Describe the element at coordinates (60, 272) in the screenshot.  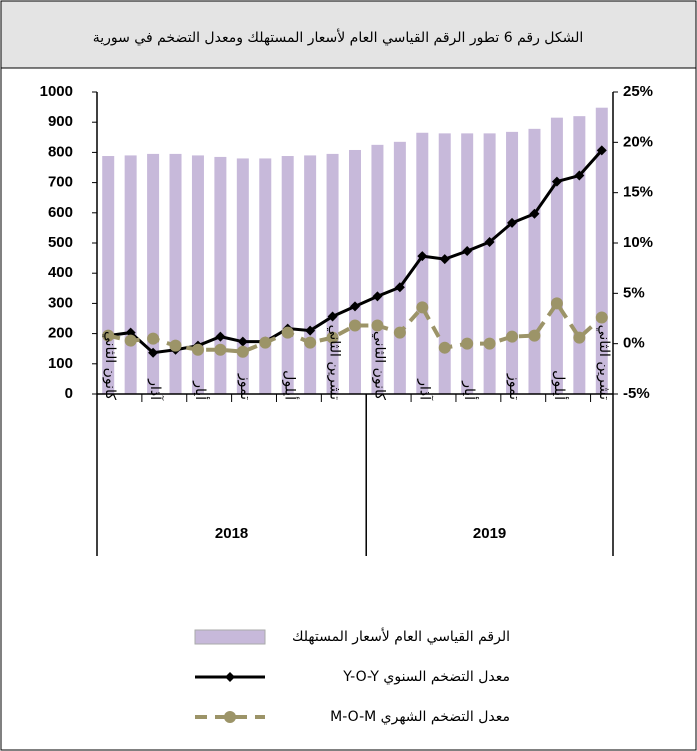
I see `y-tick-label: 400` at that location.